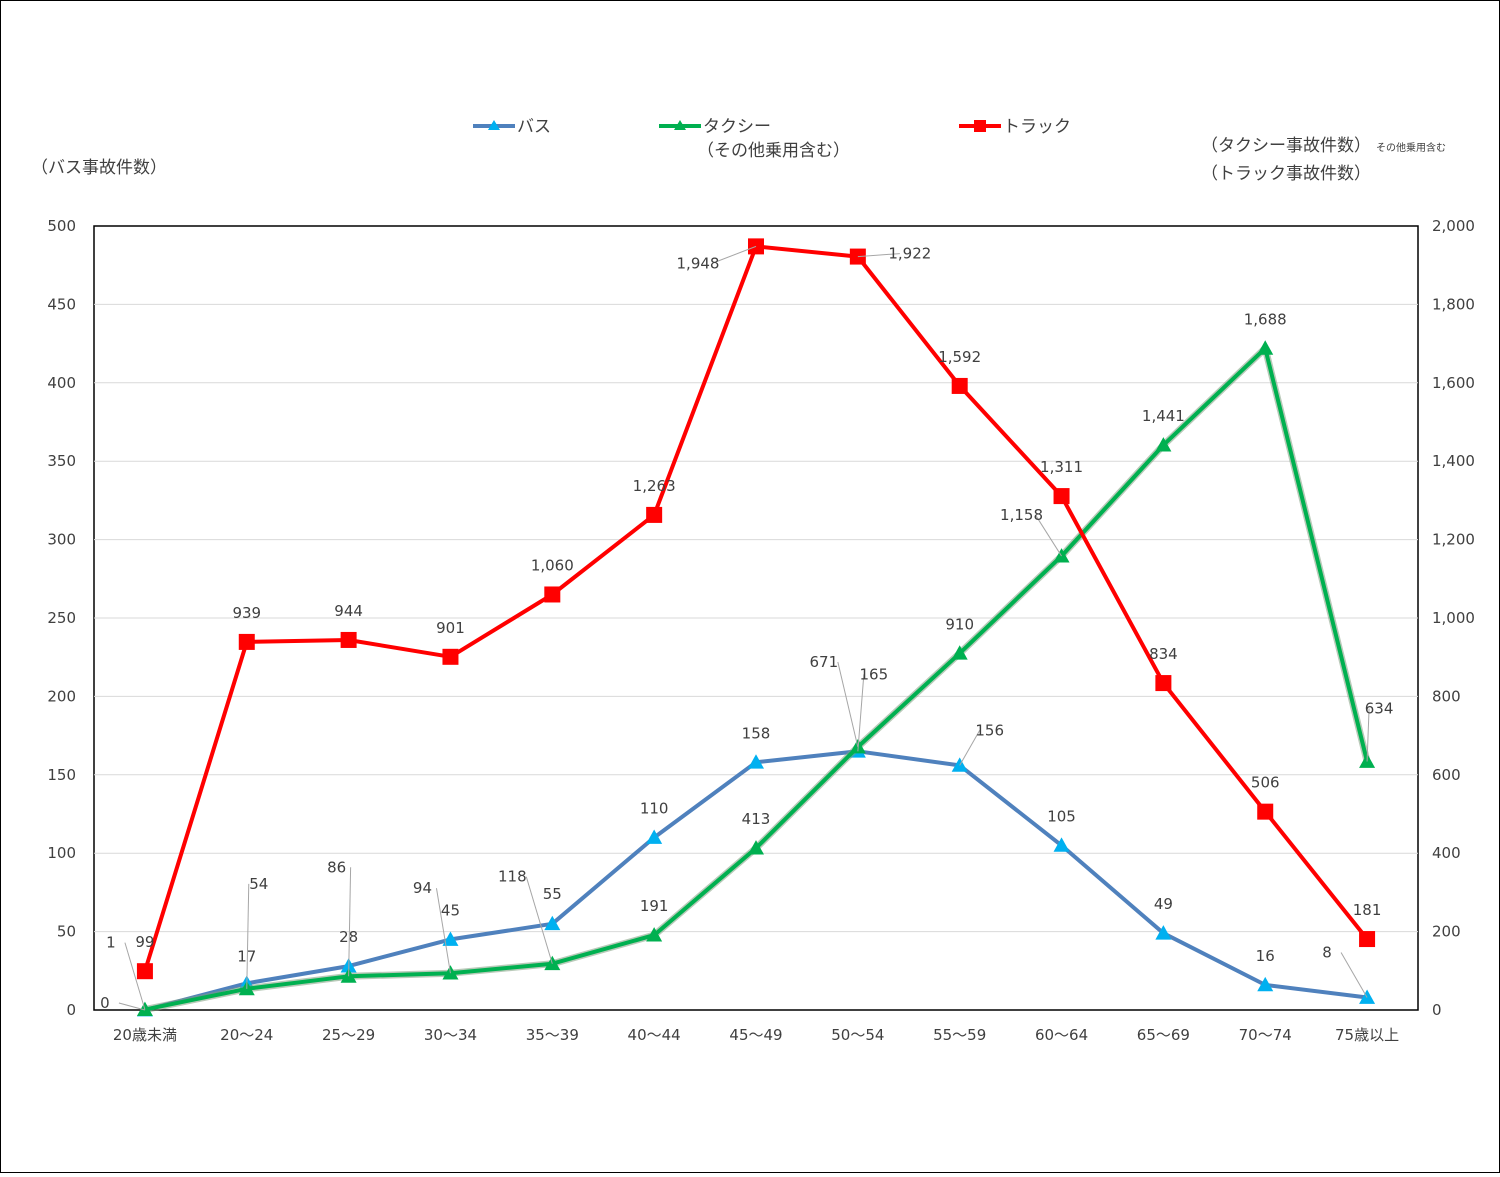 Image resolution: width=1500 pixels, height=1177 pixels. What do you see at coordinates (1163, 904) in the screenshot?
I see `data-label-bus: 49` at bounding box center [1163, 904].